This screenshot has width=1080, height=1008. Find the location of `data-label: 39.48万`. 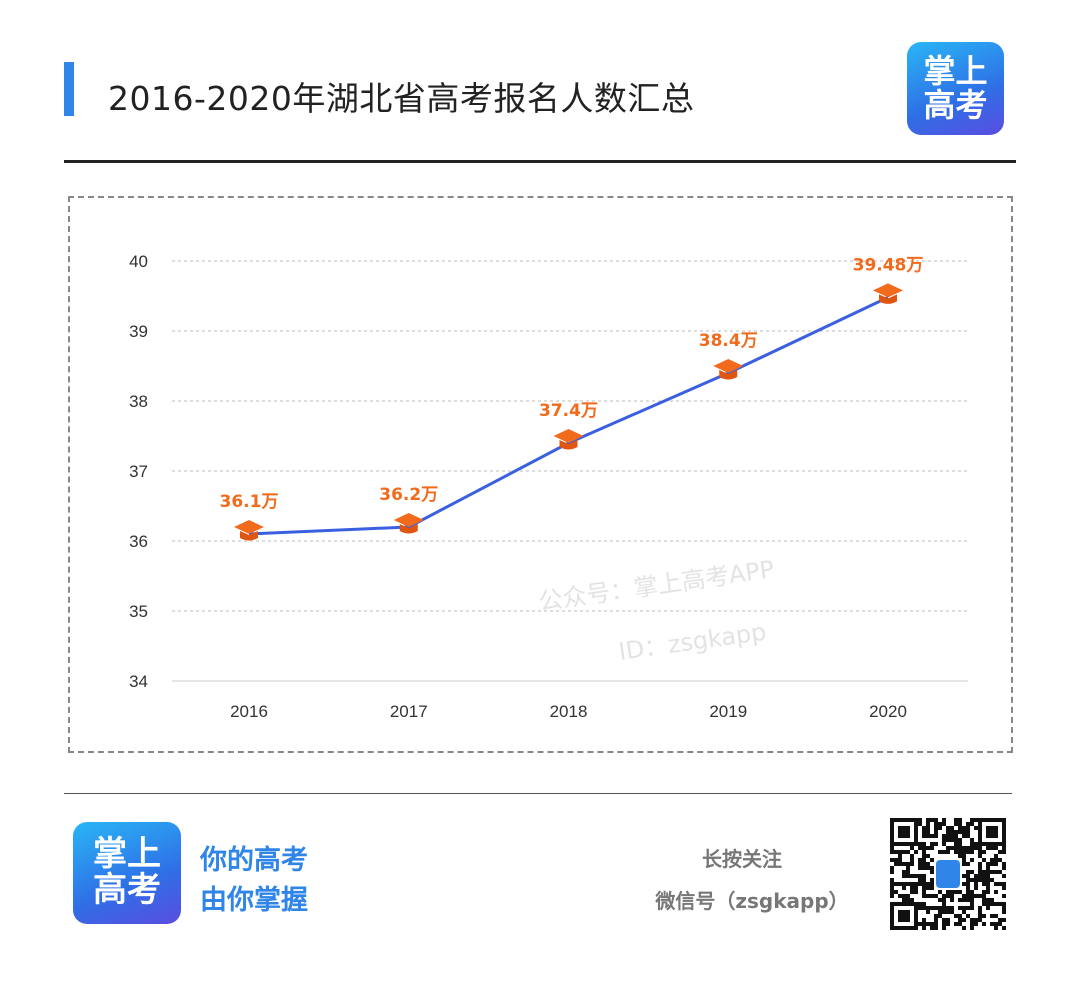

data-label: 39.48万 is located at coordinates (888, 265).